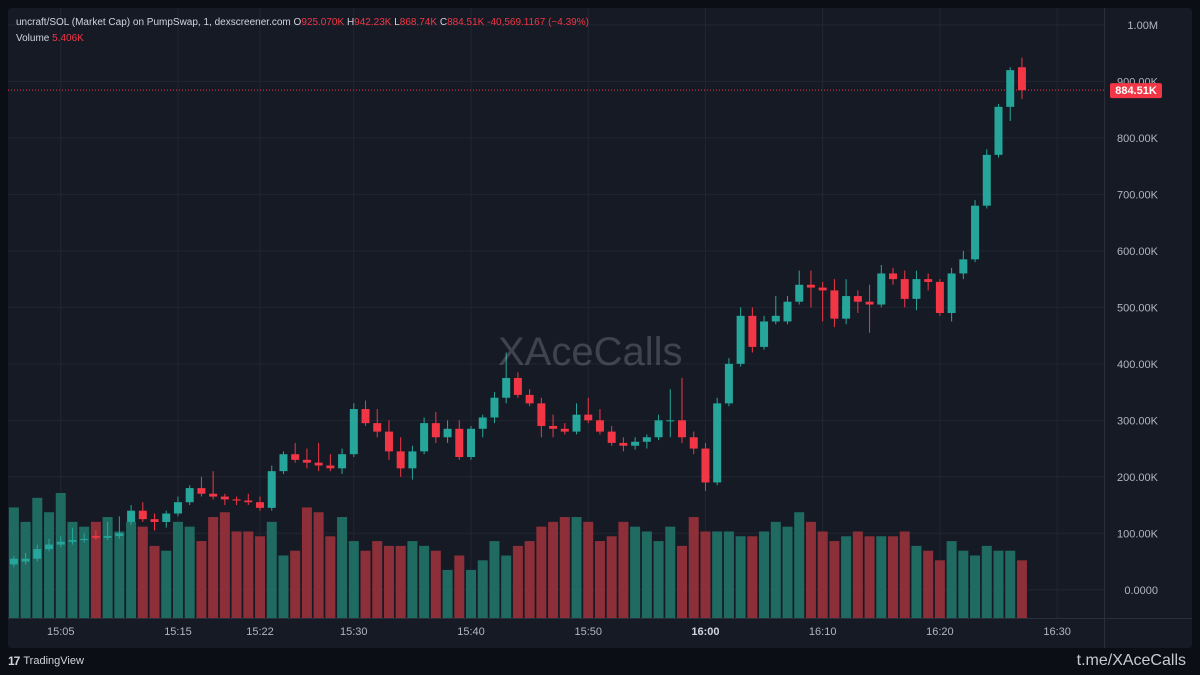  What do you see at coordinates (373, 22) in the screenshot?
I see `high-value: 942.23K` at bounding box center [373, 22].